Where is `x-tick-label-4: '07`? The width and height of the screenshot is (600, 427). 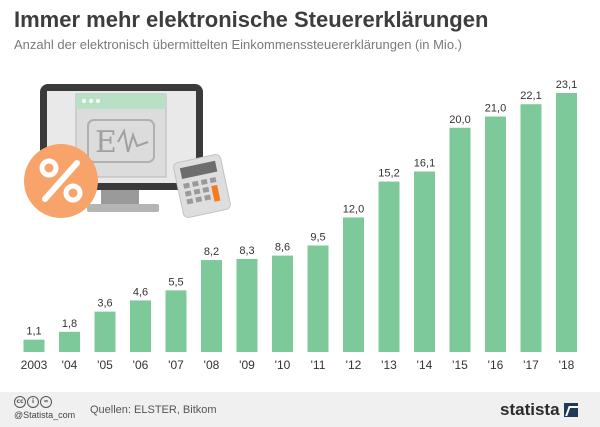 x-tick-label-4: '07 is located at coordinates (176, 365).